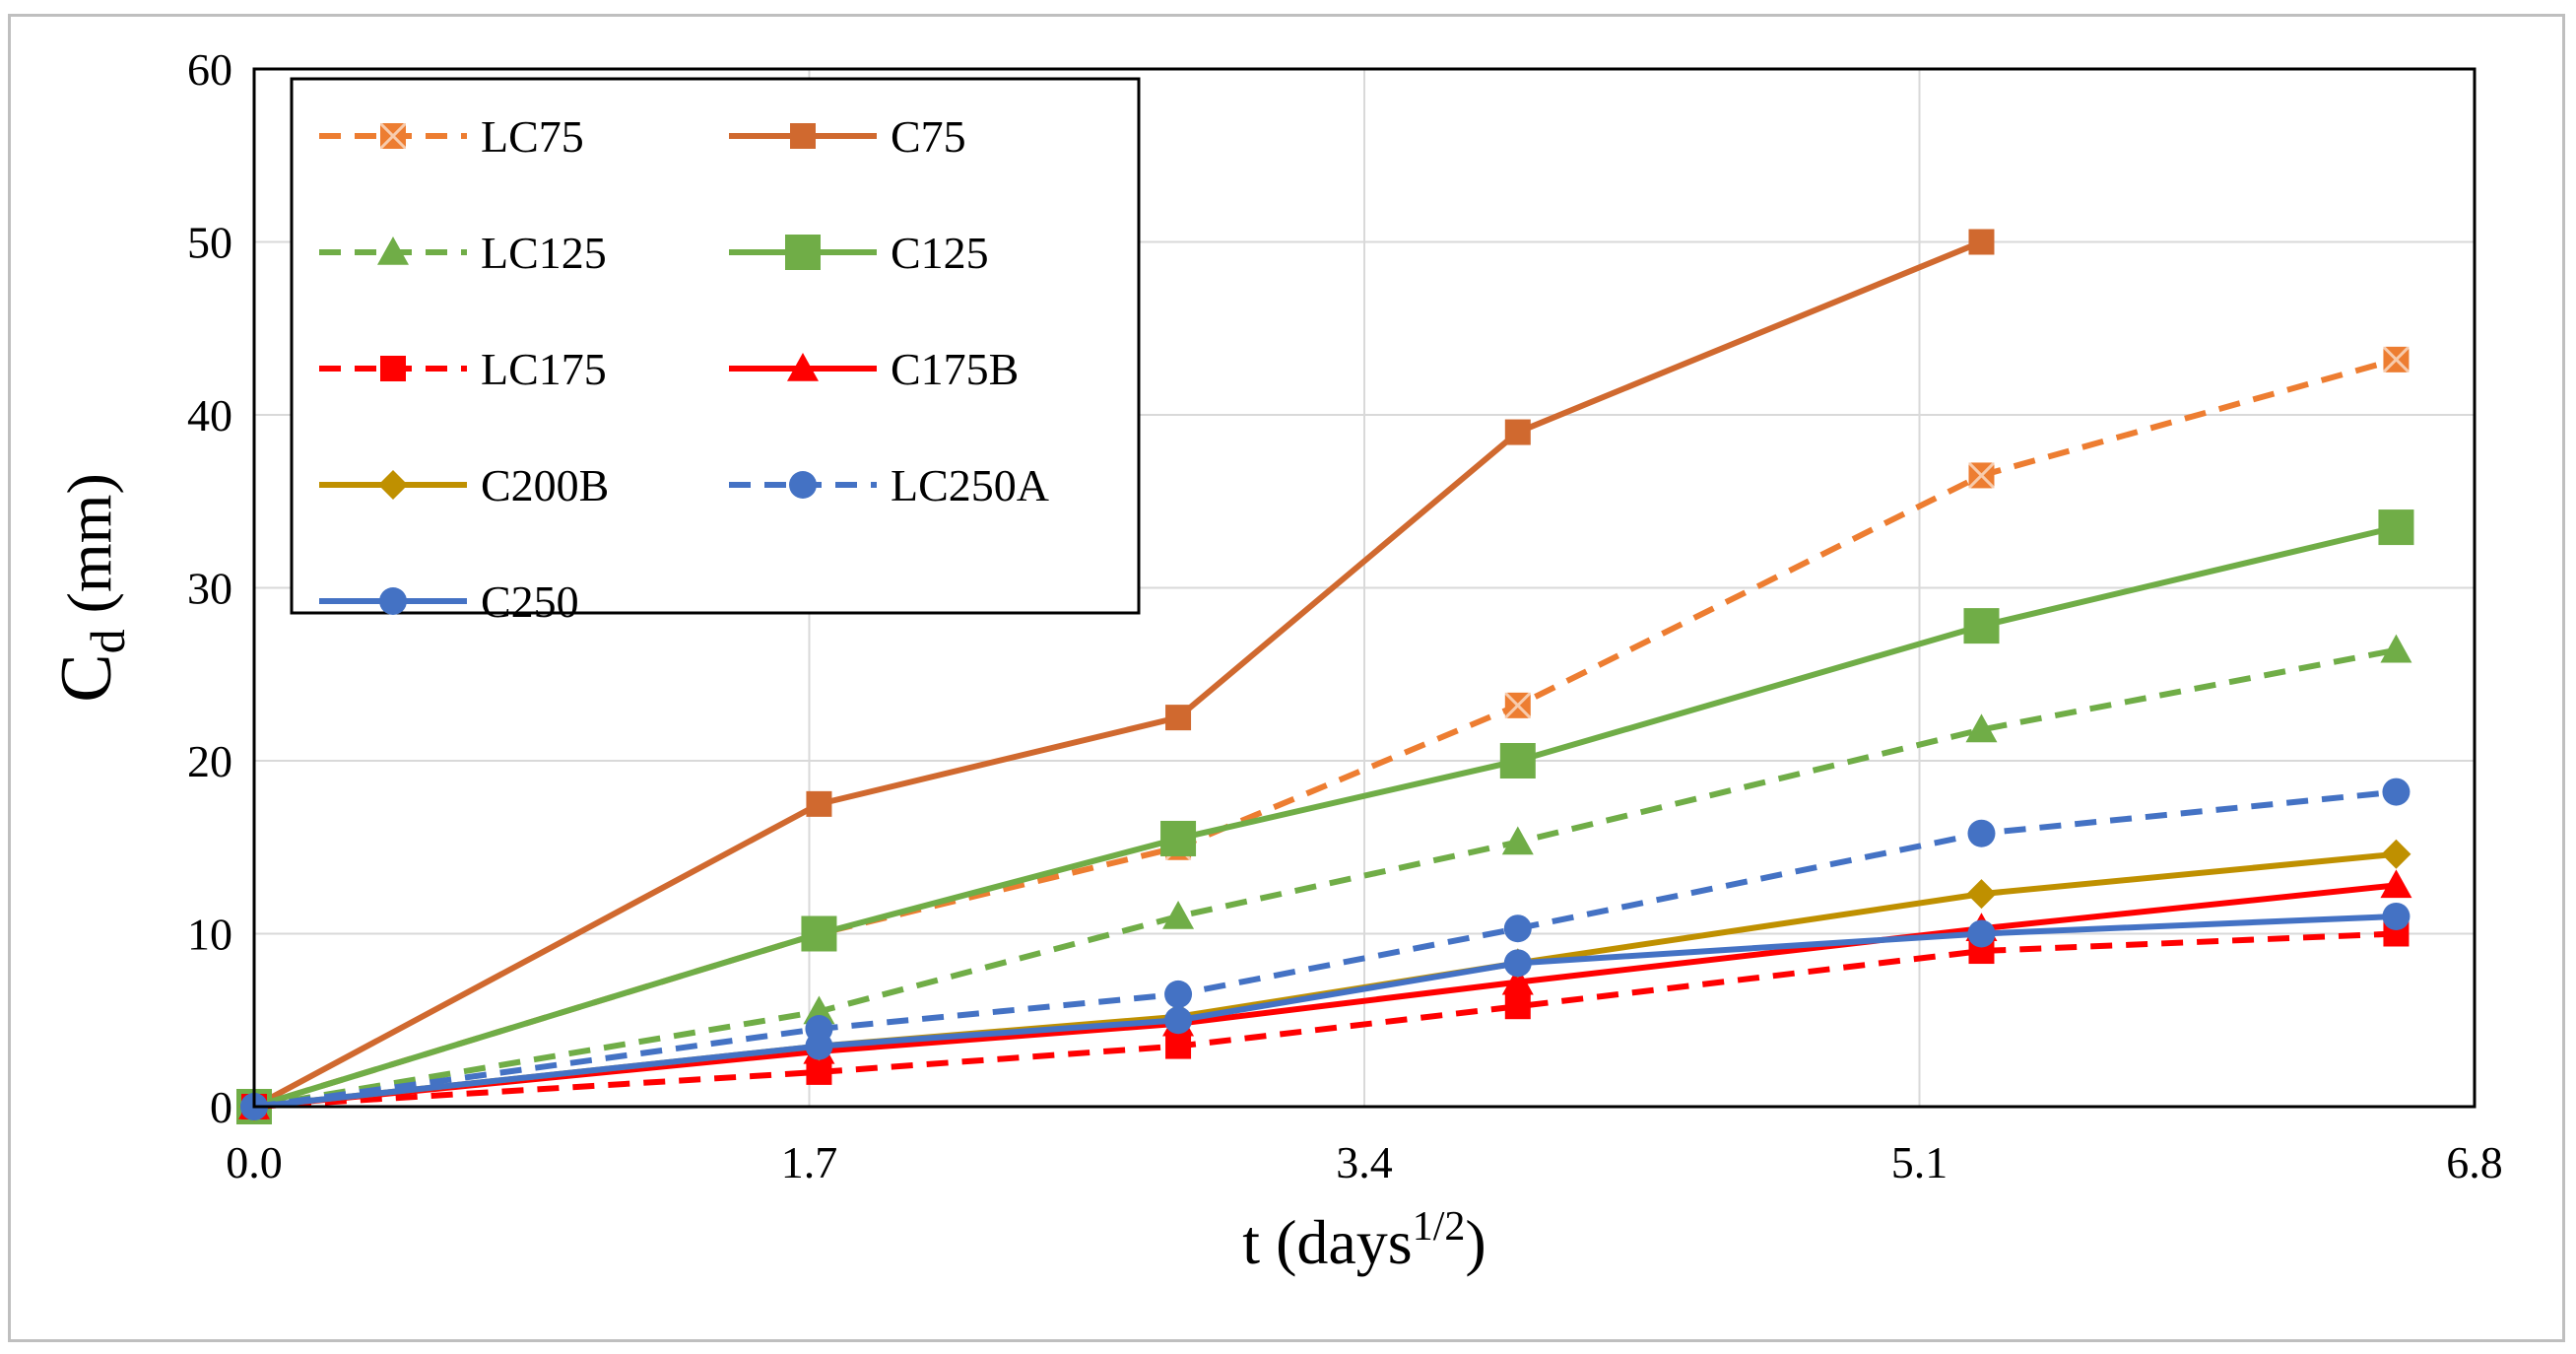 Image resolution: width=2576 pixels, height=1354 pixels. Describe the element at coordinates (1920, 1162) in the screenshot. I see `x-tick-label: 5.1` at that location.